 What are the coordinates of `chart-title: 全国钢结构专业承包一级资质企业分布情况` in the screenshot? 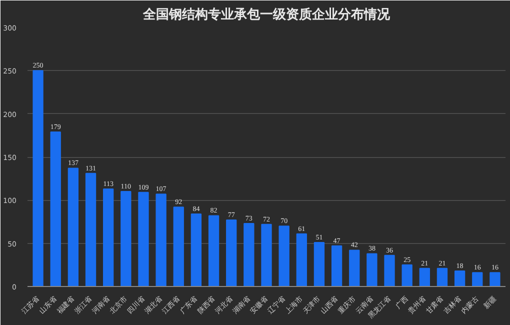 It's located at (266, 14).